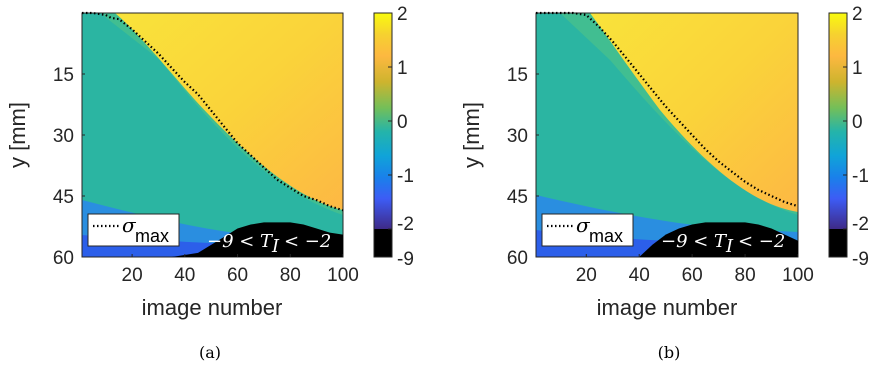 The image size is (885, 379). I want to click on panel-b-caption: (b), so click(669, 352).